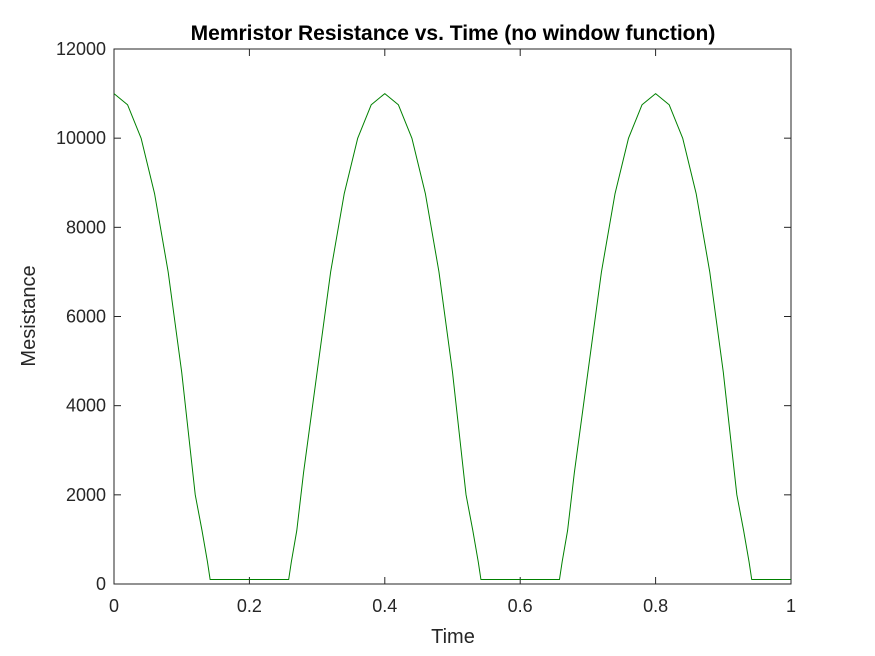 This screenshot has height=656, width=875. Describe the element at coordinates (86, 406) in the screenshot. I see `y-tick-label: 4000` at that location.